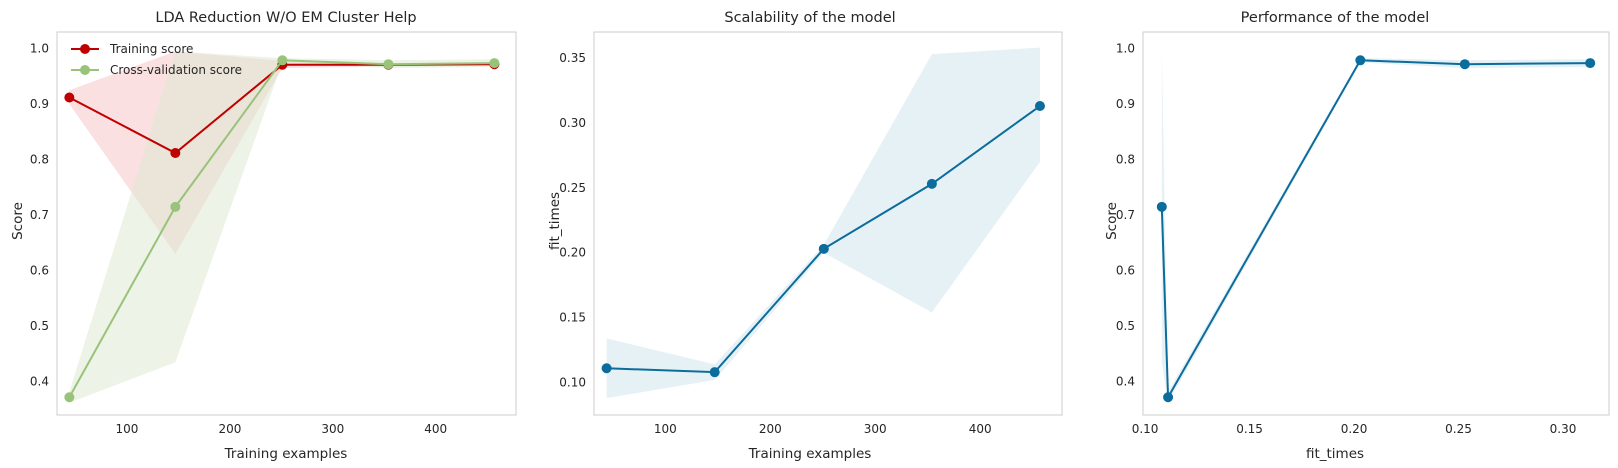  What do you see at coordinates (176, 70) in the screenshot?
I see `legend-entry-cv: Cross-validation score` at bounding box center [176, 70].